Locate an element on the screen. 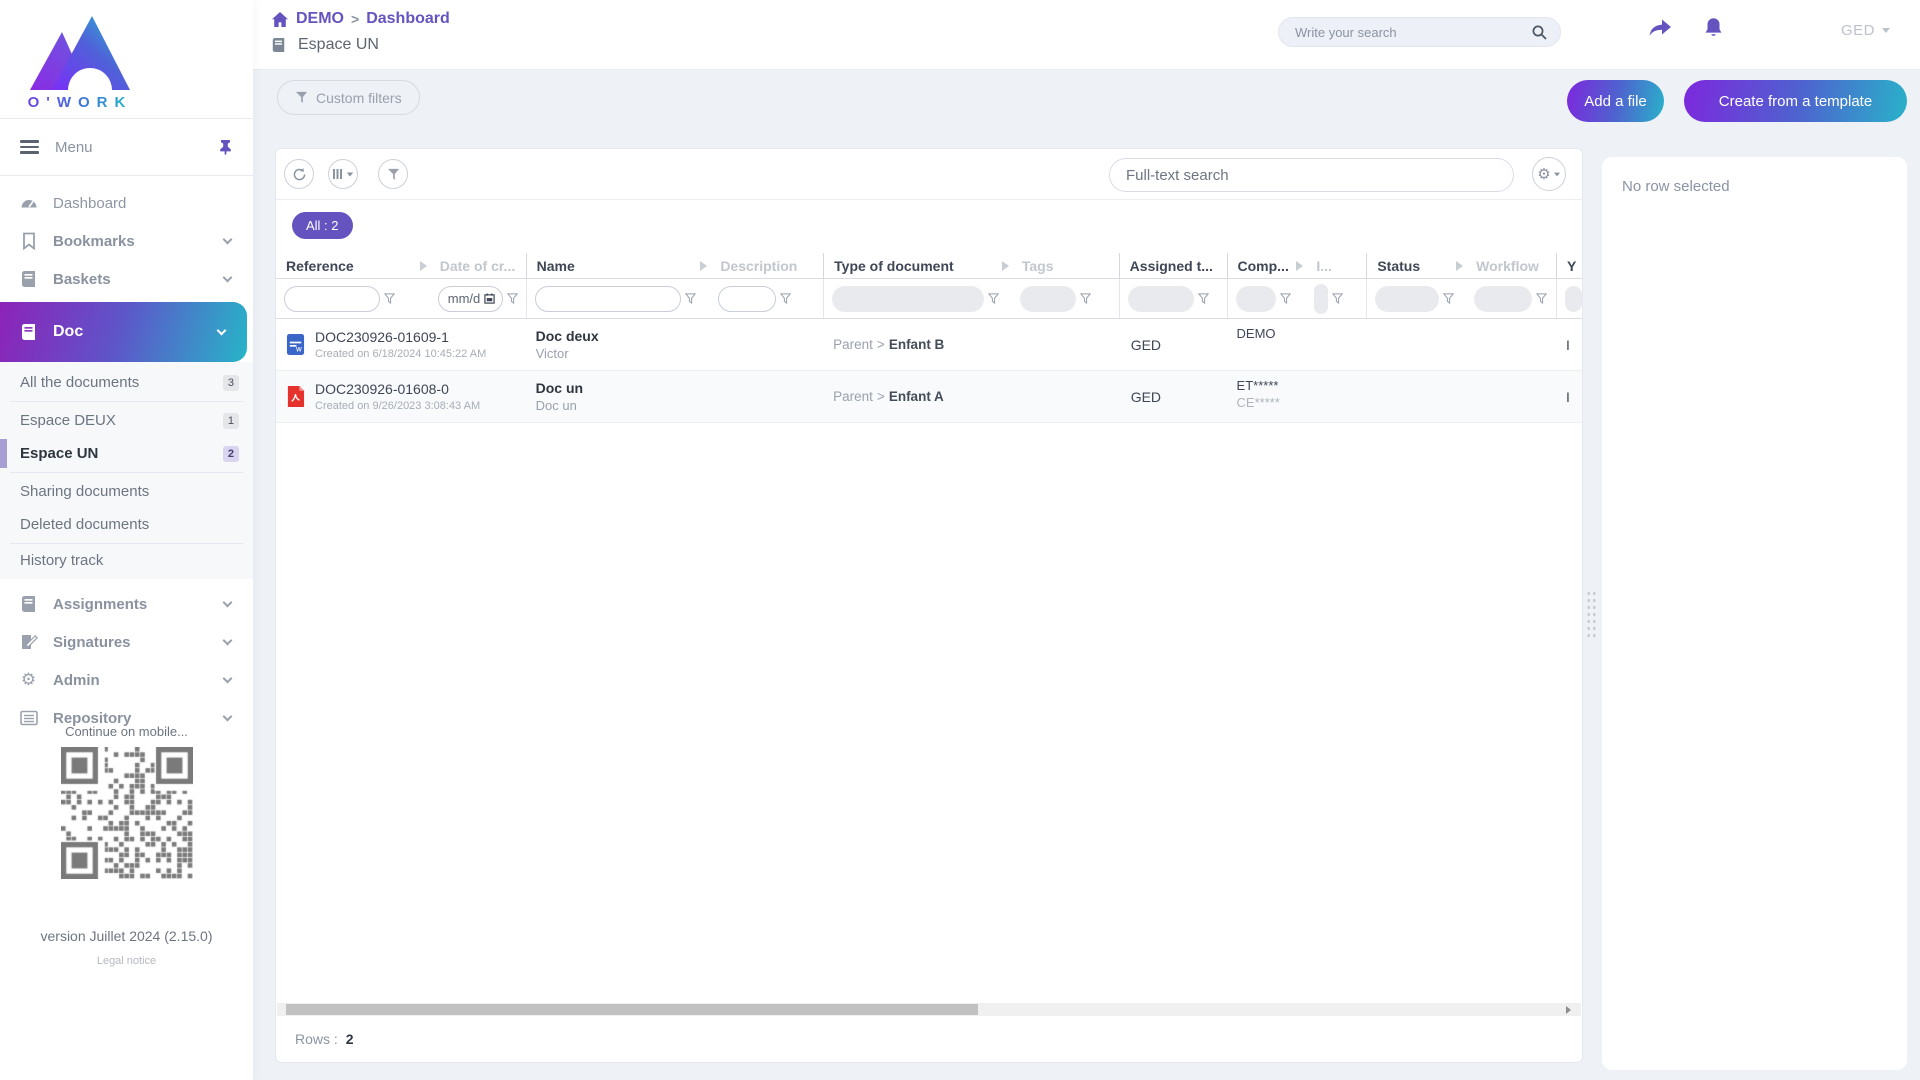 This screenshot has height=1080, width=1920. sidebar-item-admin: ⚙ Admin is located at coordinates (126, 680).